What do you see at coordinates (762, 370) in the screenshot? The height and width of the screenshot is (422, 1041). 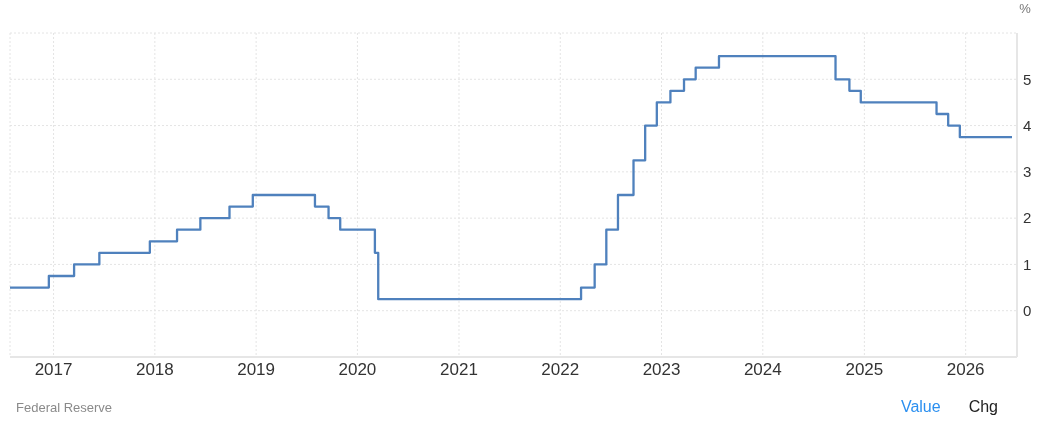 I see `x-tick-label: 2024` at bounding box center [762, 370].